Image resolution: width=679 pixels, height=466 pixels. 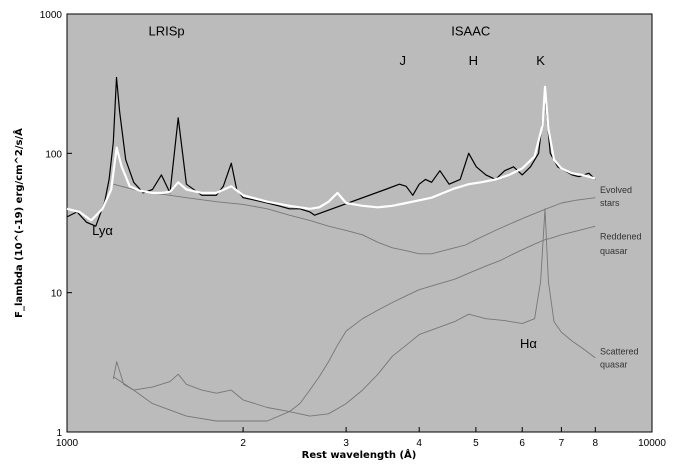 I want to click on series-line-evolved, so click(x=354, y=219).